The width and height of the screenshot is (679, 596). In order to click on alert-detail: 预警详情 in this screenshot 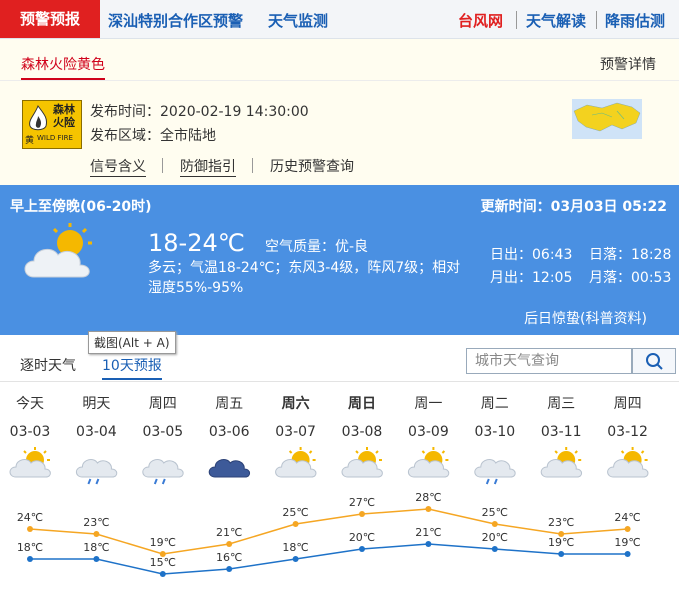, I will do `click(628, 65)`.